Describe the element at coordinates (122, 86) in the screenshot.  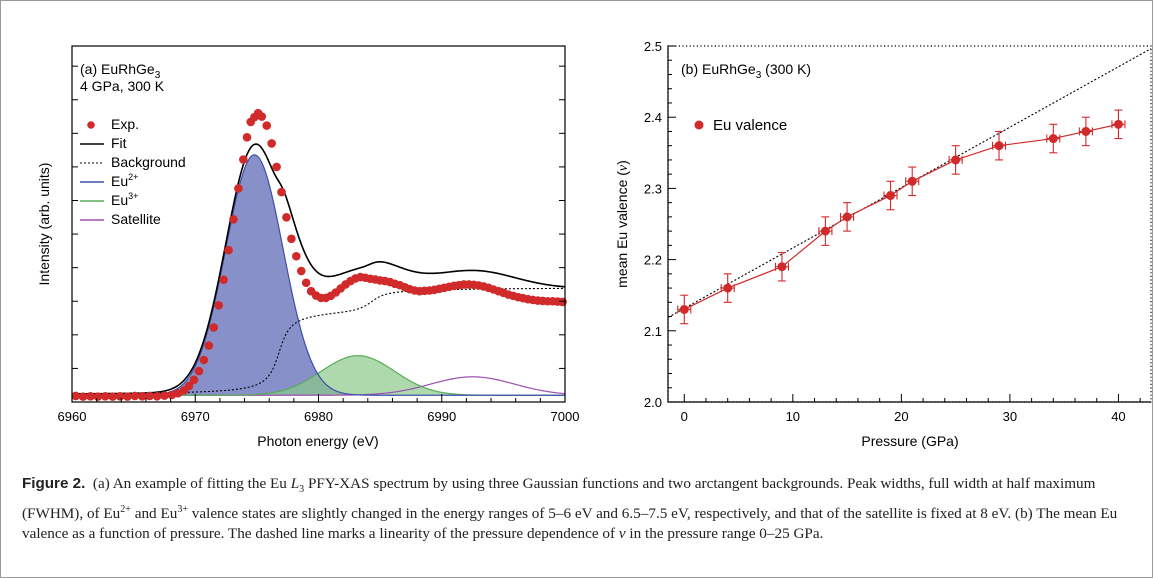
I see `panel-a-condition: 4 GPa, 300 K` at that location.